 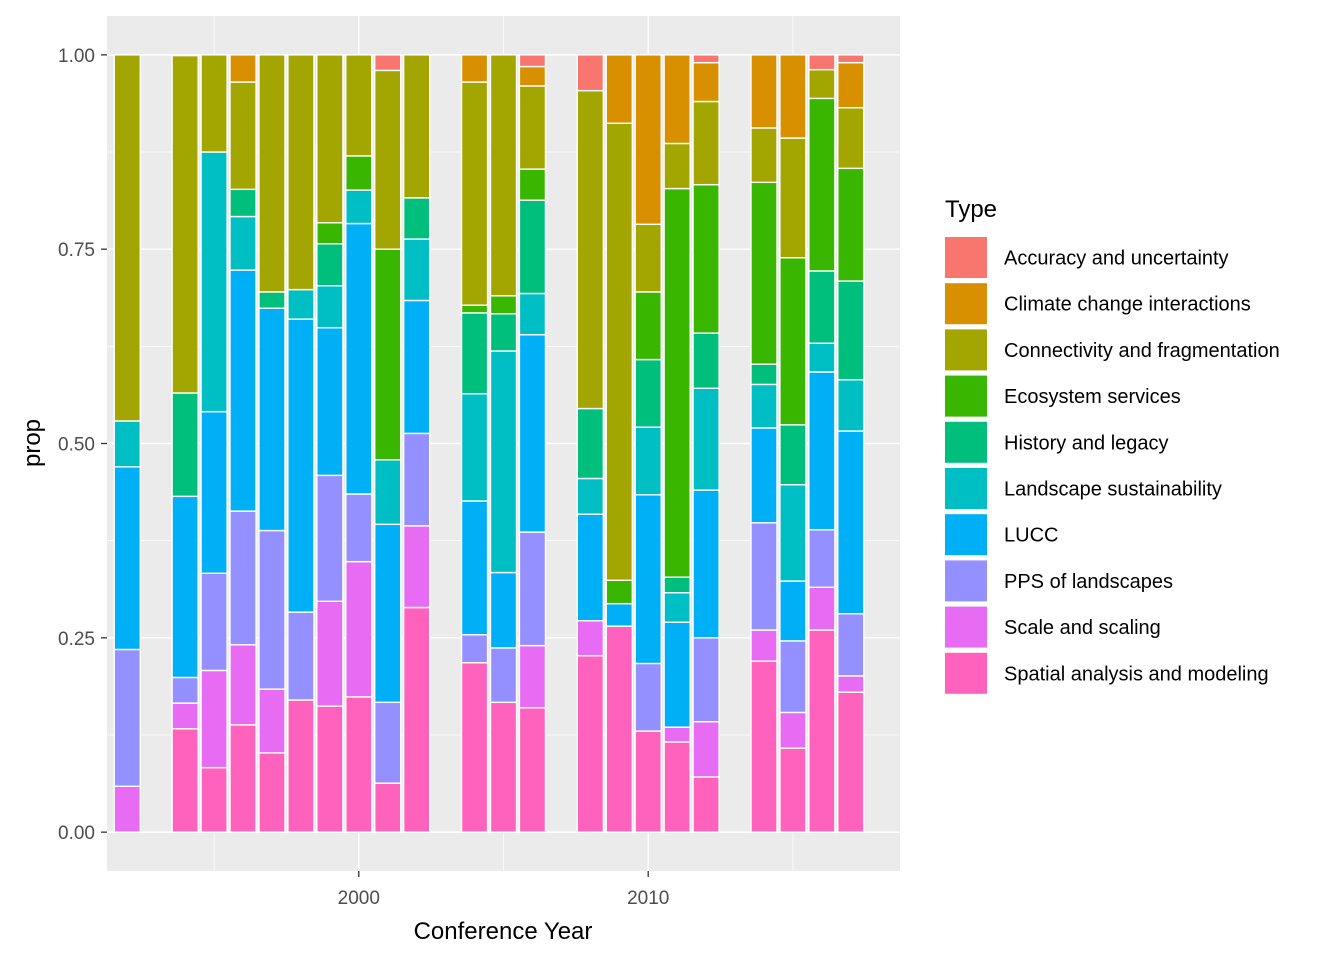 I want to click on y-axis: 0.00 0.25 0.50 0.75 1.00, so click(x=82, y=445).